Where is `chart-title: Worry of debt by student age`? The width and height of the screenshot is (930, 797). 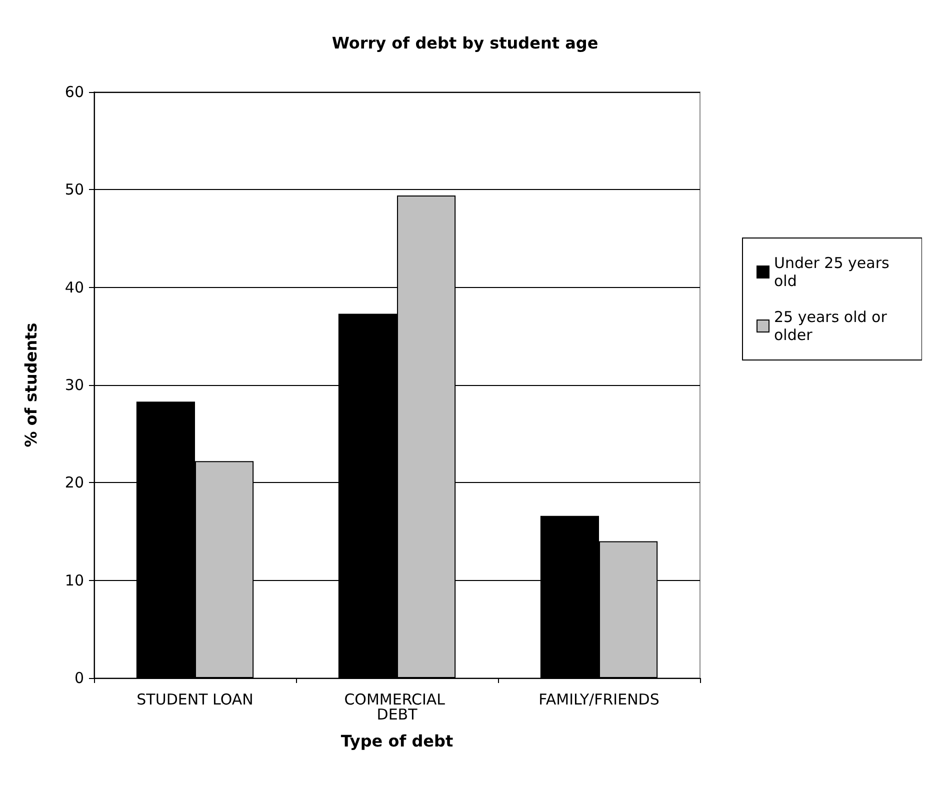
chart-title: Worry of debt by student age is located at coordinates (465, 43).